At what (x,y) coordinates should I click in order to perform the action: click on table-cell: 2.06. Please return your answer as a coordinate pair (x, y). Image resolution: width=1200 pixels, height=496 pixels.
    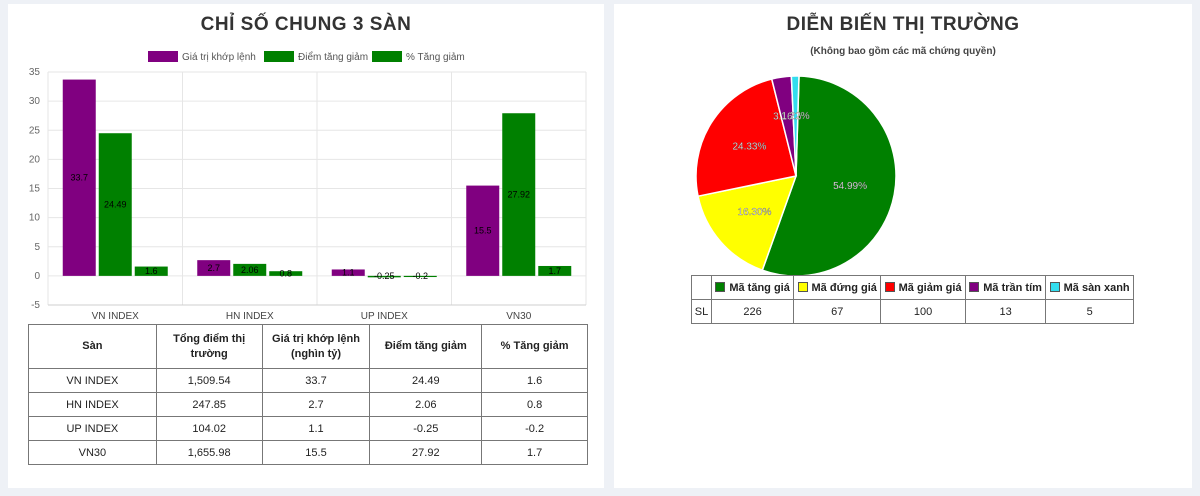
    Looking at the image, I should click on (426, 404).